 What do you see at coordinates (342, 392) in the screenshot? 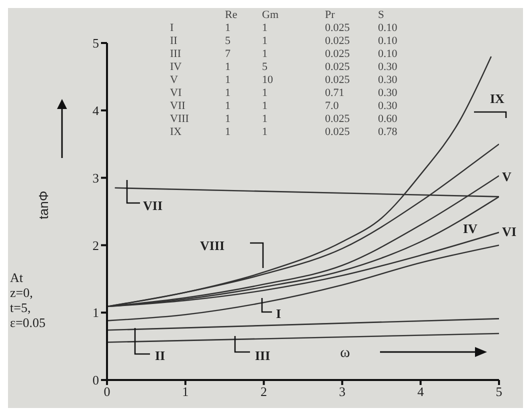
I see `x-tick-label: 3` at bounding box center [342, 392].